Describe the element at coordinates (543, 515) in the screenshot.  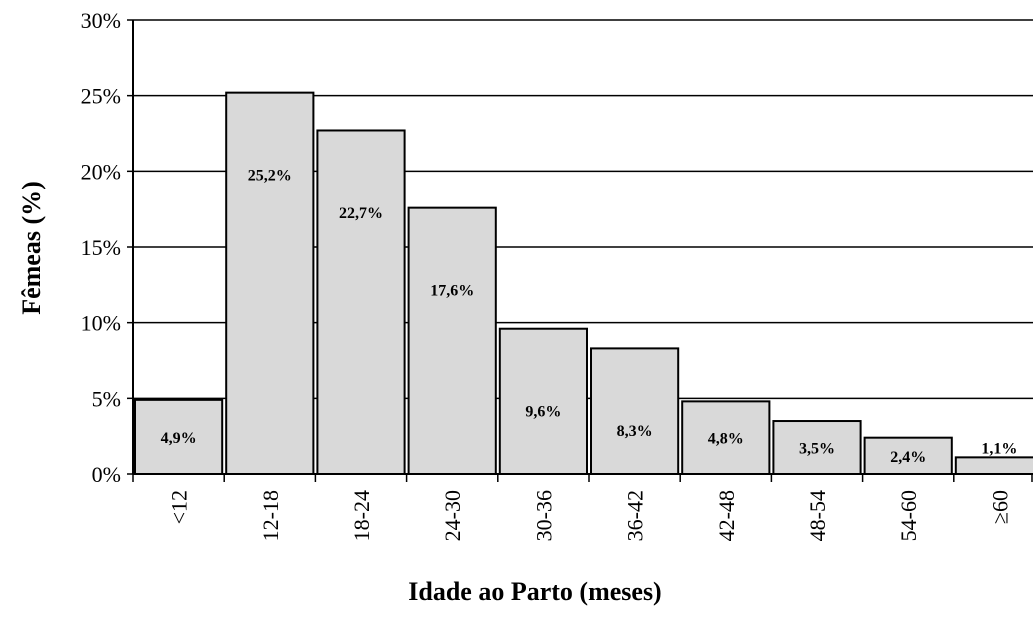
I see `x-tick-label: 30-36` at that location.